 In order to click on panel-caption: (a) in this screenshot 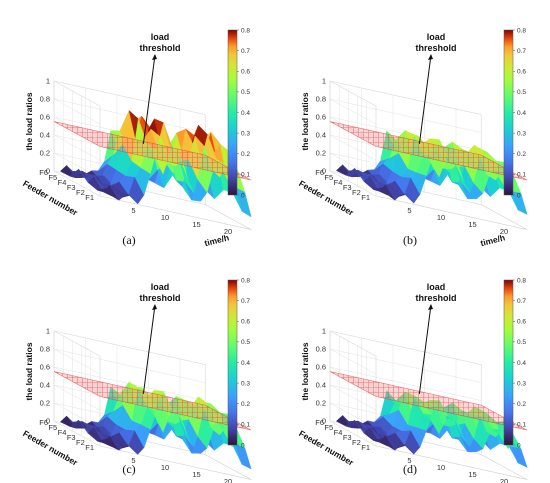, I will do `click(128, 240)`.